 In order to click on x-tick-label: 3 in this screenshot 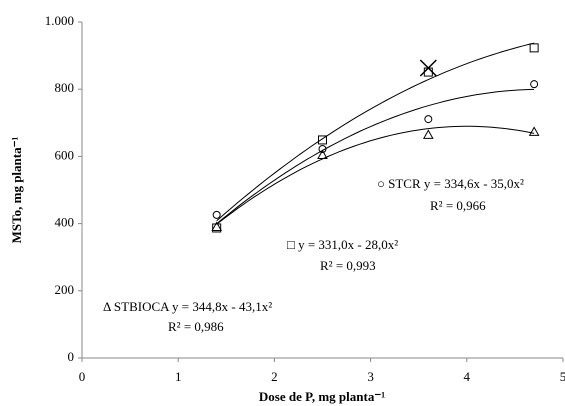, I will do `click(370, 376)`.